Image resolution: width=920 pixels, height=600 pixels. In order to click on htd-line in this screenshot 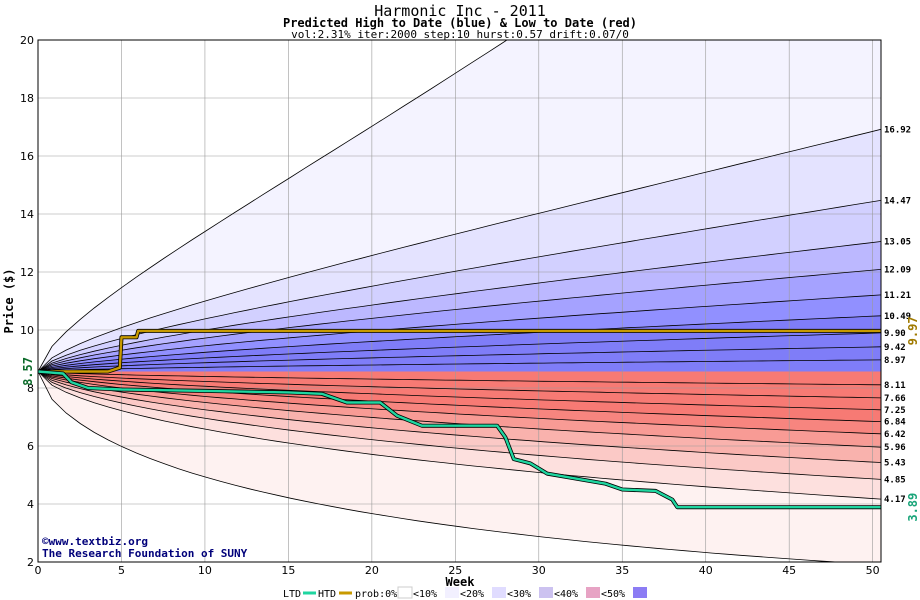, I will do `click(459, 351)`.